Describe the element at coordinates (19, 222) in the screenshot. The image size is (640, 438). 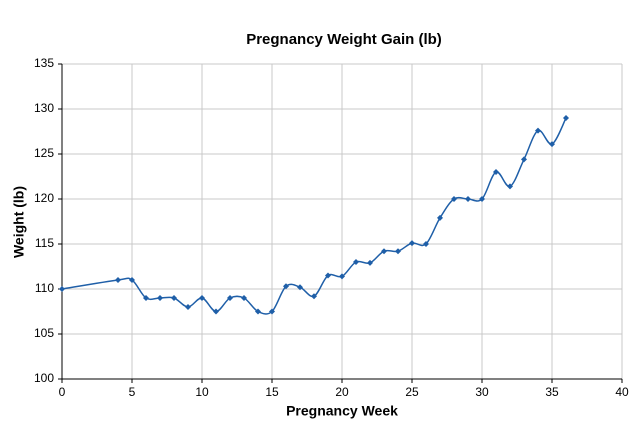
I see `y-axis-title: Weight (lb)` at that location.